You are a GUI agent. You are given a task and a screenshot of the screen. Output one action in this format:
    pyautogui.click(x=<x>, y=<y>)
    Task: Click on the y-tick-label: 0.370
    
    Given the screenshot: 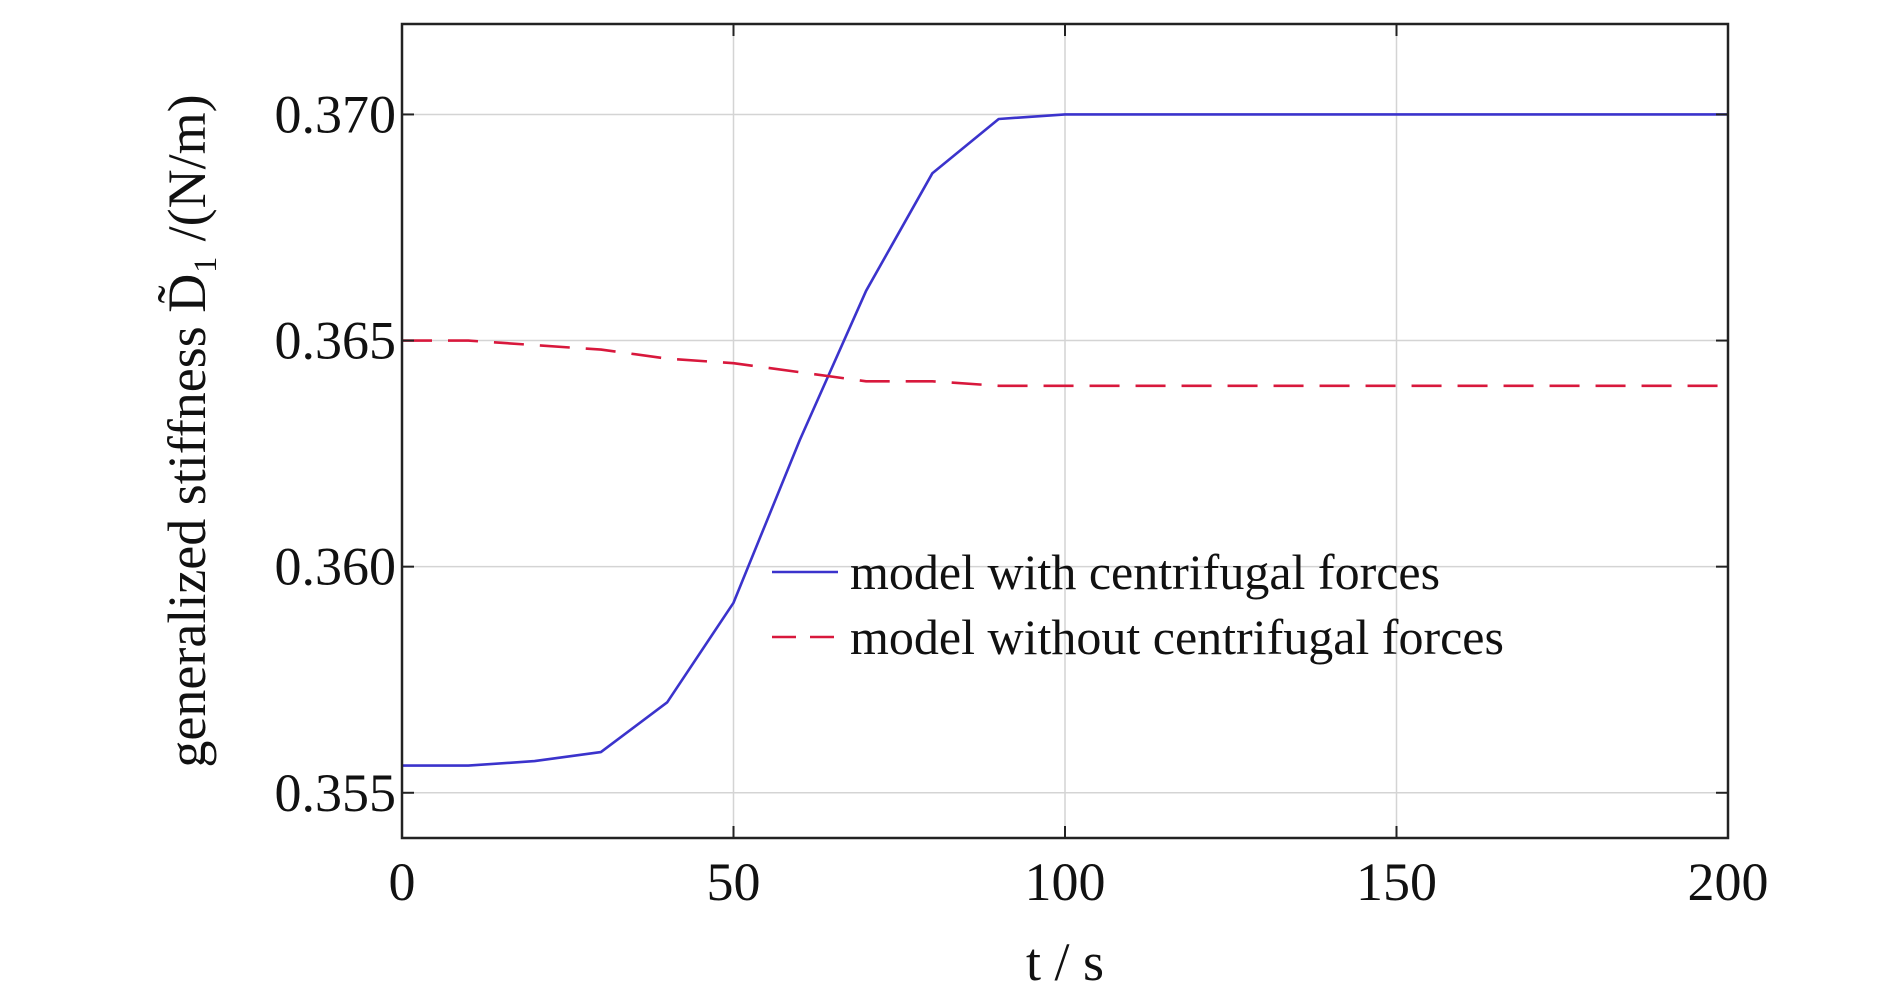 What is the action you would take?
    pyautogui.click(x=336, y=114)
    